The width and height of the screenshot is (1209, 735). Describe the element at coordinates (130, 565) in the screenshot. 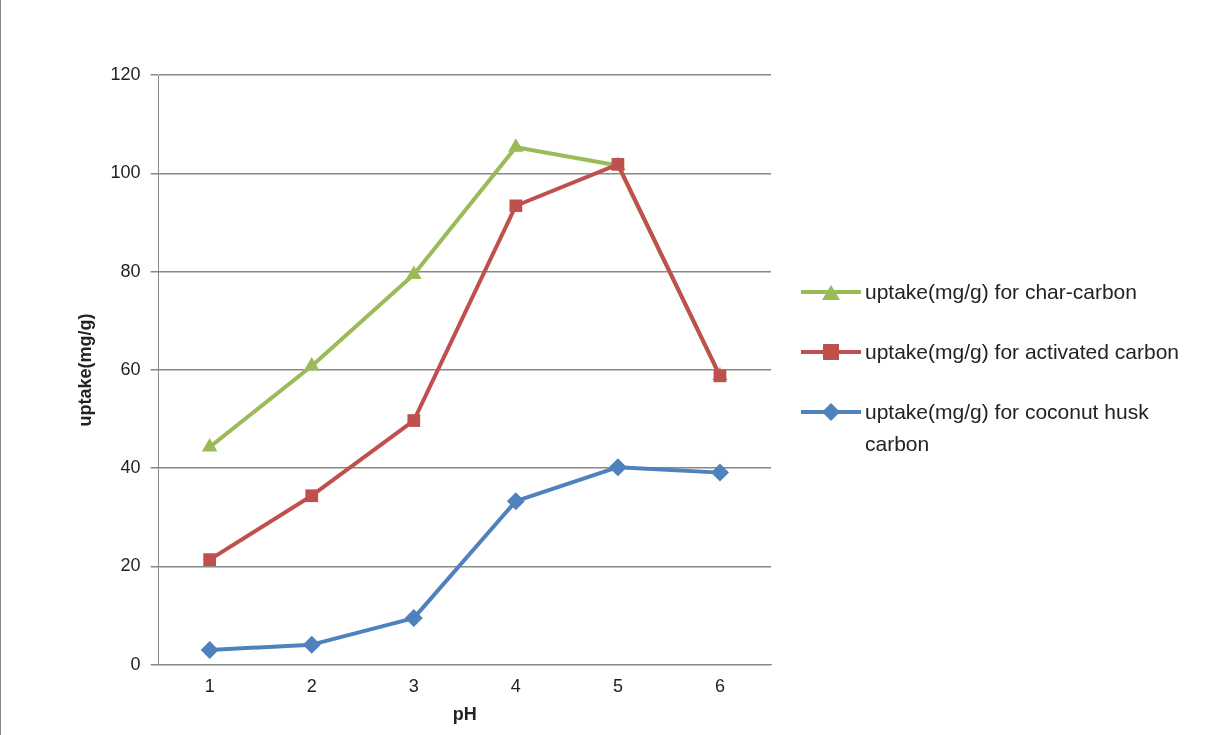

I see `y-tick-label: 20` at that location.